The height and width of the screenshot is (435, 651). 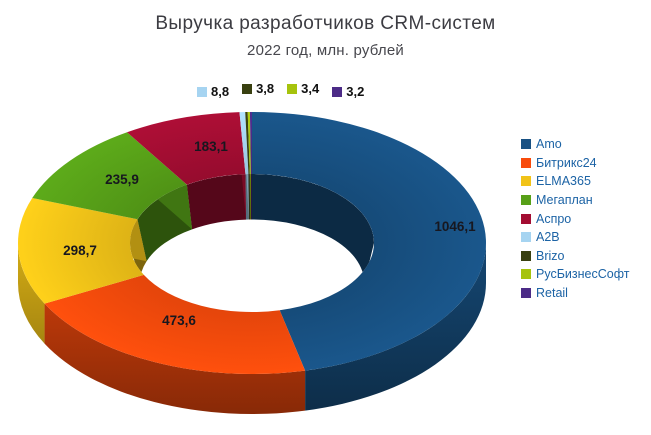 What do you see at coordinates (526, 274) in the screenshot?
I see `legend-swatch-РусБизнесСофт` at bounding box center [526, 274].